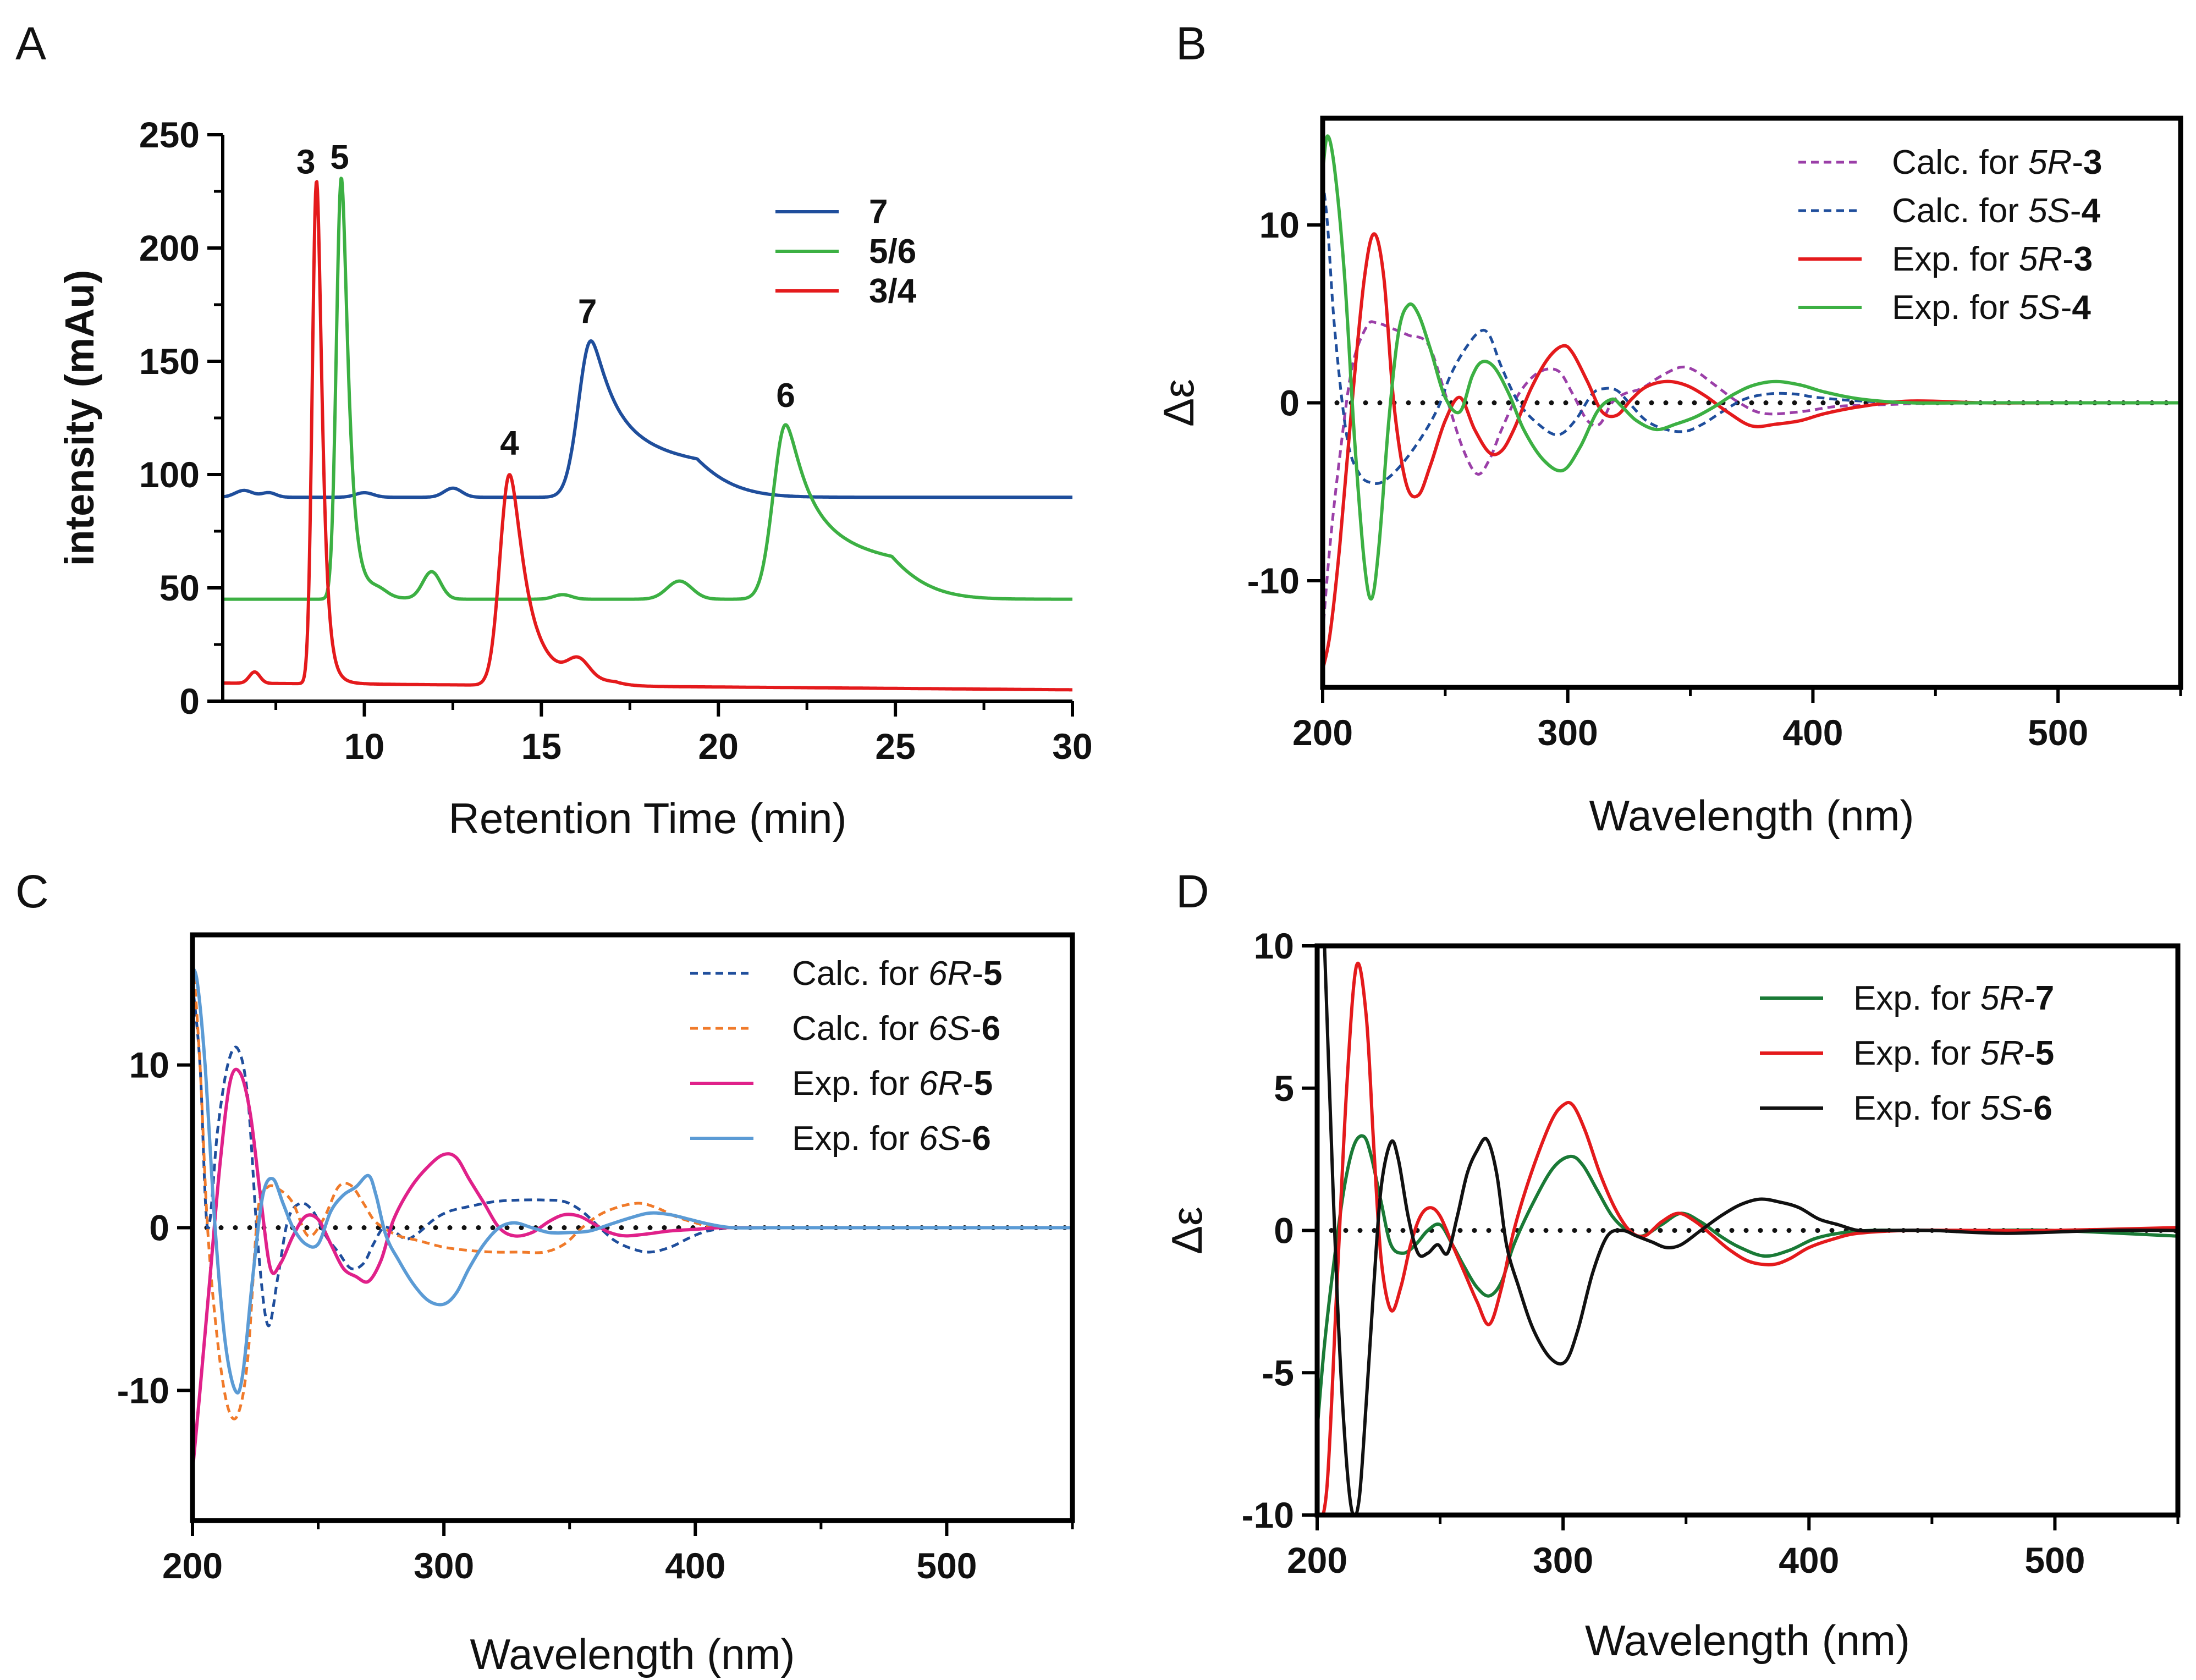 The height and width of the screenshot is (1680, 2196). I want to click on x-axis-label: Retention Time (min), so click(648, 818).